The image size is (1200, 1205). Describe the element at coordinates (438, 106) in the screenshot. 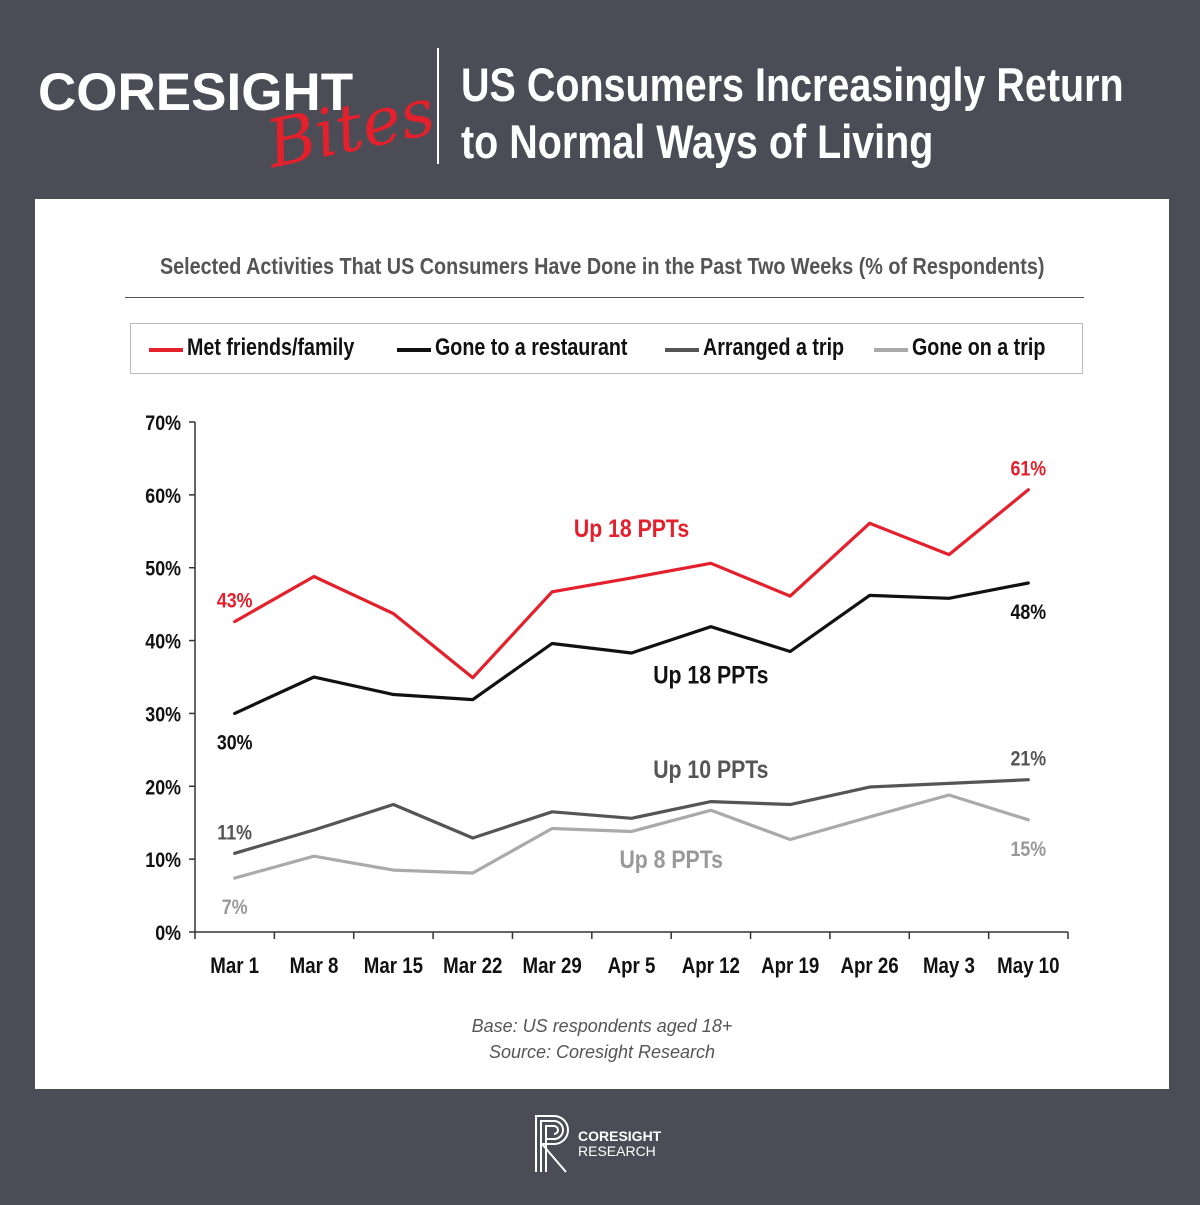

I see `header-divider` at that location.